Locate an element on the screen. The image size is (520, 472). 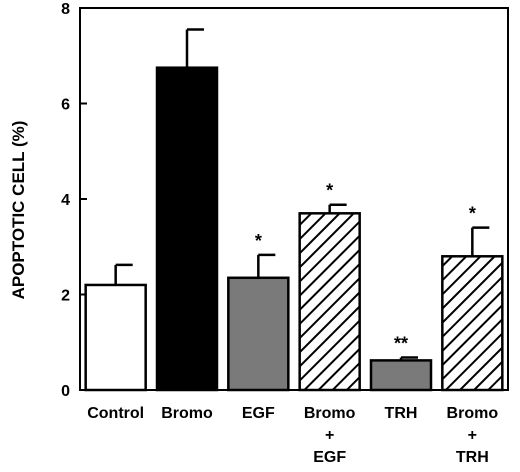
category-label: Control is located at coordinates (115, 413).